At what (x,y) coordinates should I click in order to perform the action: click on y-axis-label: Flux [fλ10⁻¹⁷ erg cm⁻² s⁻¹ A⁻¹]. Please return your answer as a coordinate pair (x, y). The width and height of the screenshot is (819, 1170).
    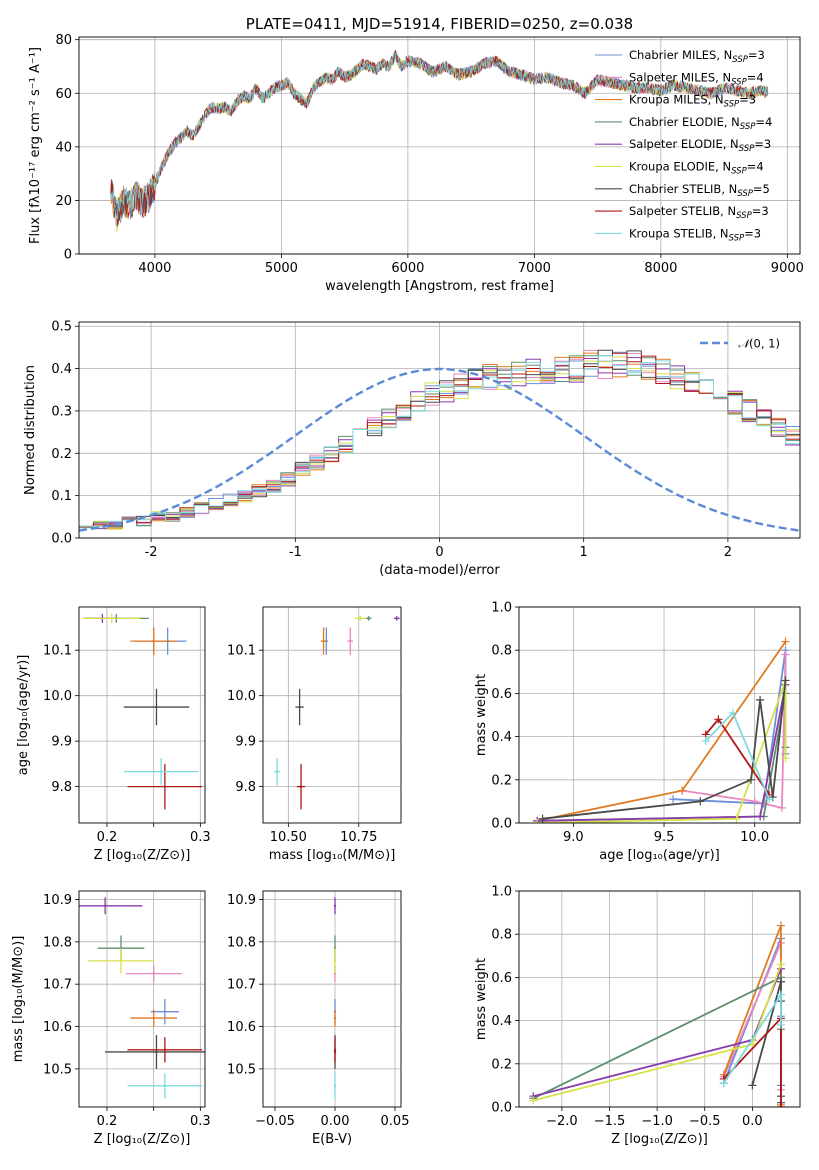
    Looking at the image, I should click on (35, 145).